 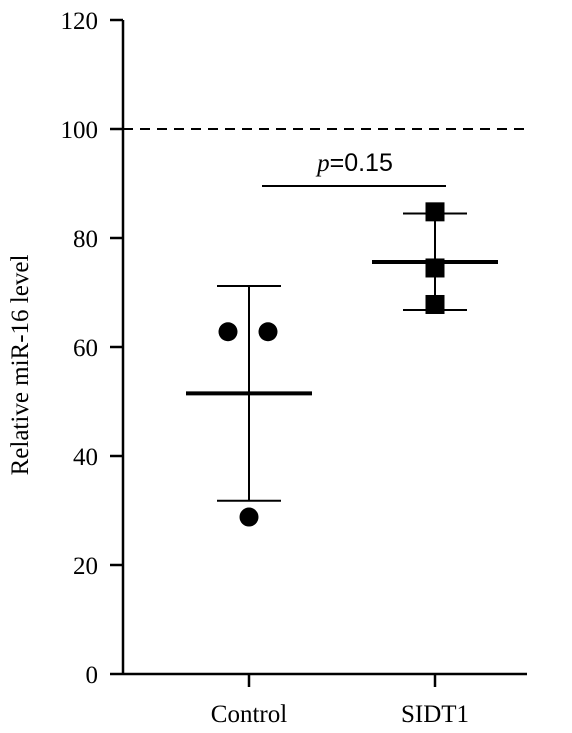 What do you see at coordinates (85, 566) in the screenshot?
I see `y-tick-label: 20` at bounding box center [85, 566].